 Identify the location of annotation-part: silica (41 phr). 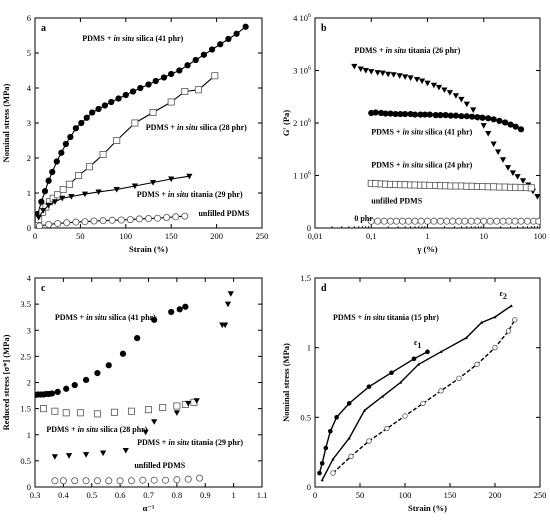
(447, 132).